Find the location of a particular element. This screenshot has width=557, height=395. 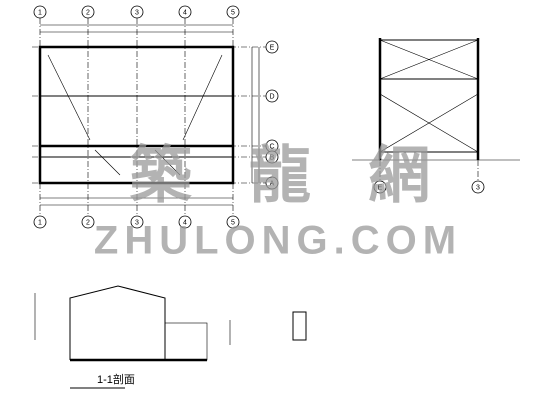

watermark-site: ZHULONG.COM is located at coordinates (278, 241).